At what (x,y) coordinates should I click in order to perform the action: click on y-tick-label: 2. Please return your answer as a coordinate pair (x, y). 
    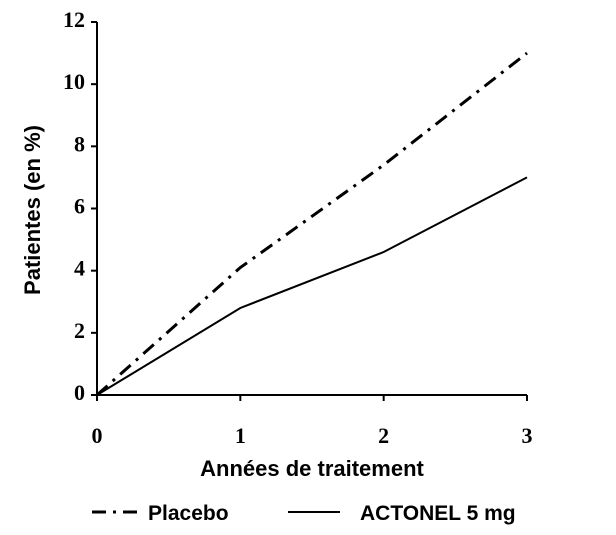
    Looking at the image, I should click on (79, 330).